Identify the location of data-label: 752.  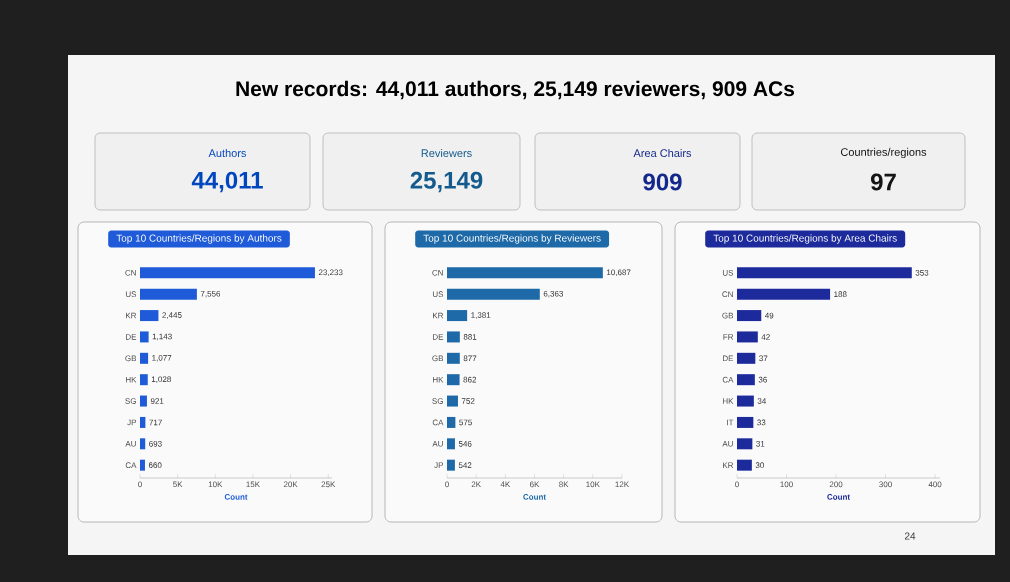
(468, 401).